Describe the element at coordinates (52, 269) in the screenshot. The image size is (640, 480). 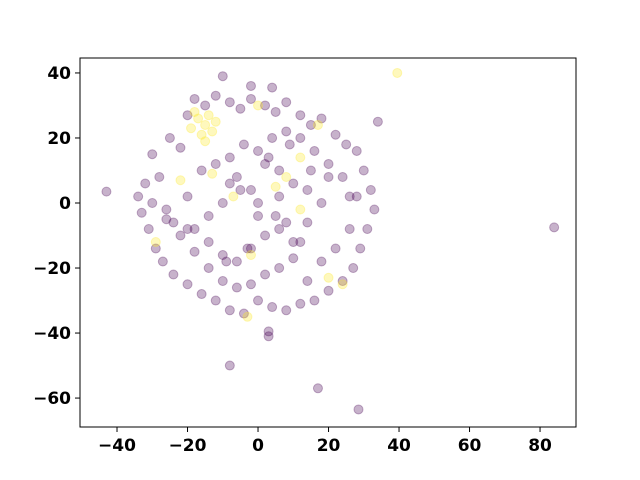
I see `y-tick-label: −20` at that location.